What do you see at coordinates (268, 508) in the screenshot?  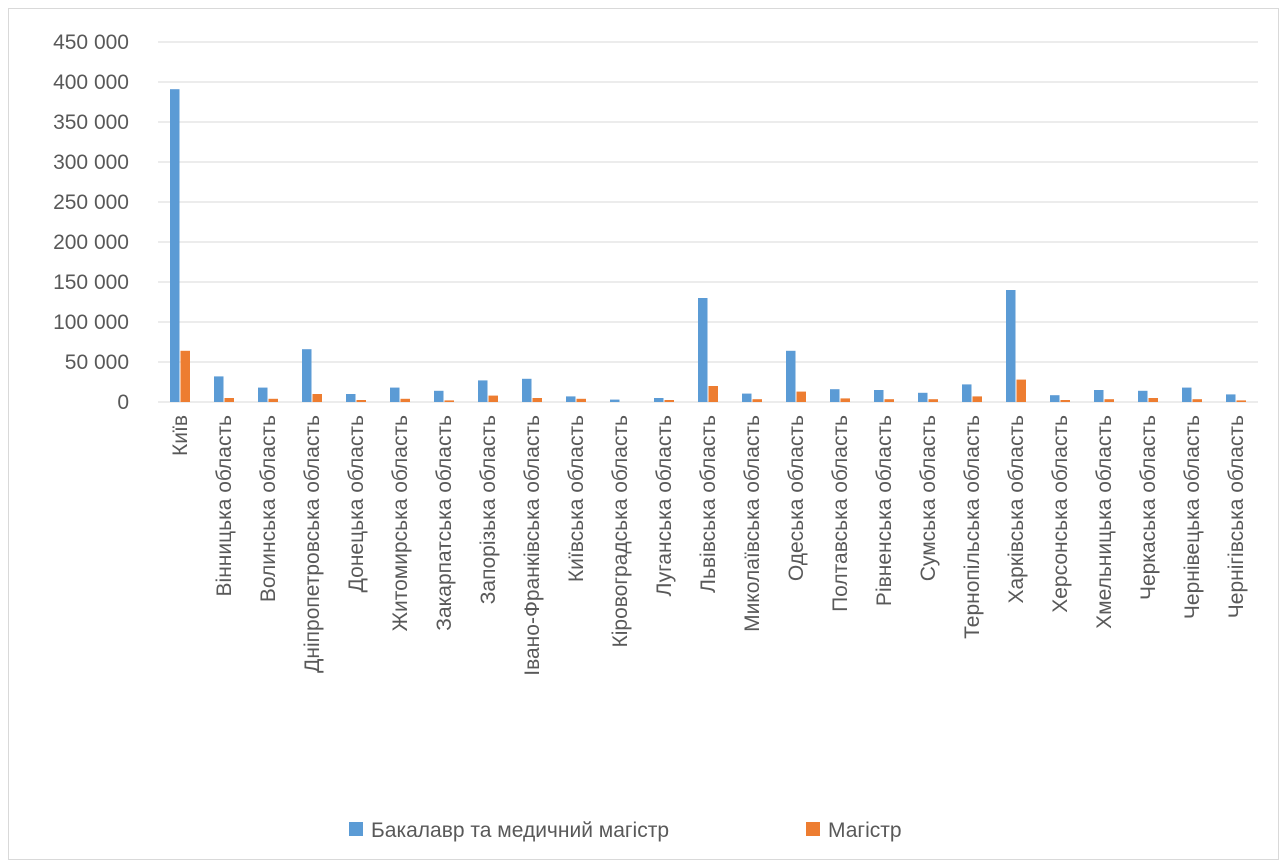 I see `x-tick-label: Волинська область` at bounding box center [268, 508].